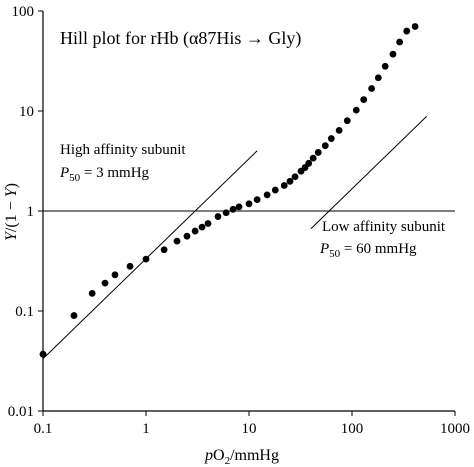 This screenshot has width=474, height=467. Describe the element at coordinates (384, 227) in the screenshot. I see `low-affinity-label: Low affinity subunit` at that location.